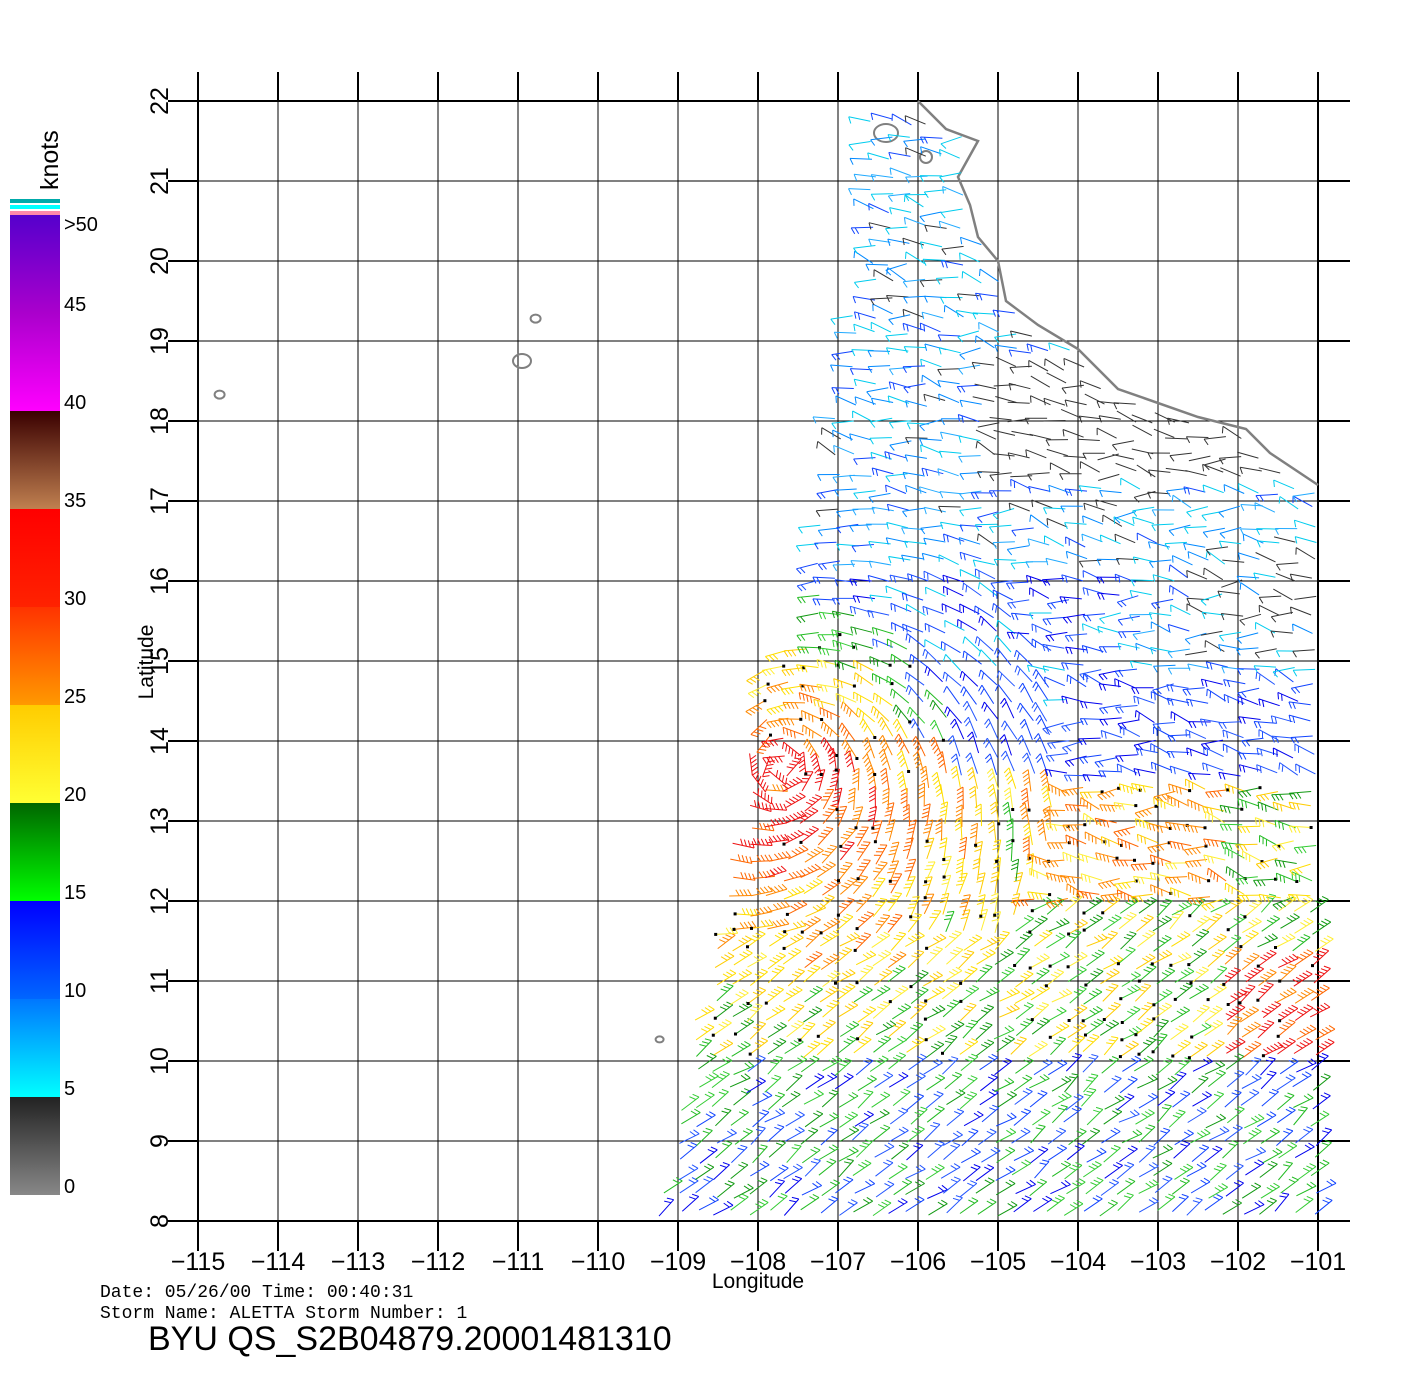 Image resolution: width=1420 pixels, height=1400 pixels. I want to click on longitude-tick-label: −113, so click(358, 1262).